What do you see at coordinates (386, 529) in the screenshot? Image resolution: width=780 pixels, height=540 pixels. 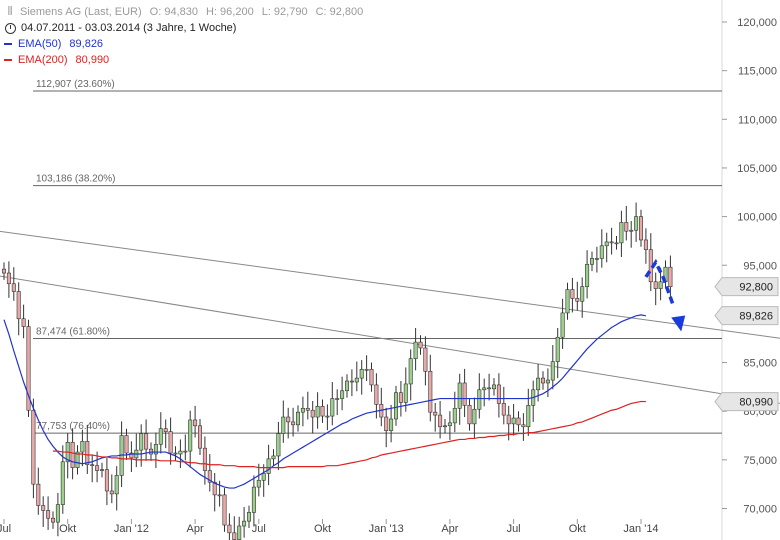 I see `x-tick-label: Jan '13` at bounding box center [386, 529].